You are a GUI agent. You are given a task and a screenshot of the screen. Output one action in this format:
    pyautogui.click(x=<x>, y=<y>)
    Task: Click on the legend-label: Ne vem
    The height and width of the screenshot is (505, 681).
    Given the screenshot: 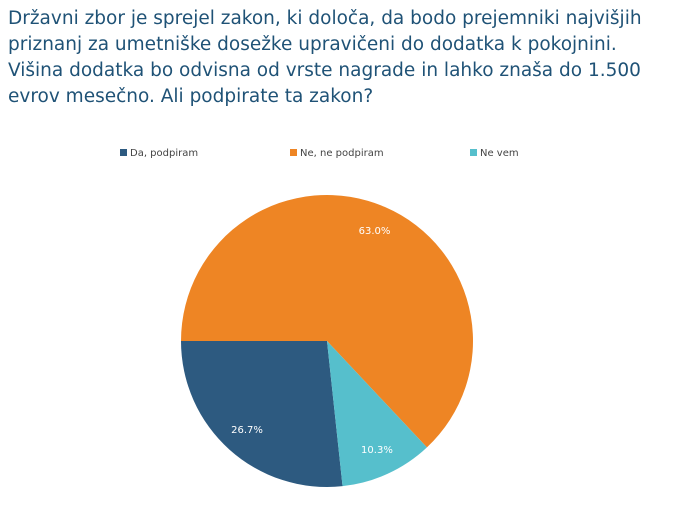 What is the action you would take?
    pyautogui.click(x=499, y=153)
    